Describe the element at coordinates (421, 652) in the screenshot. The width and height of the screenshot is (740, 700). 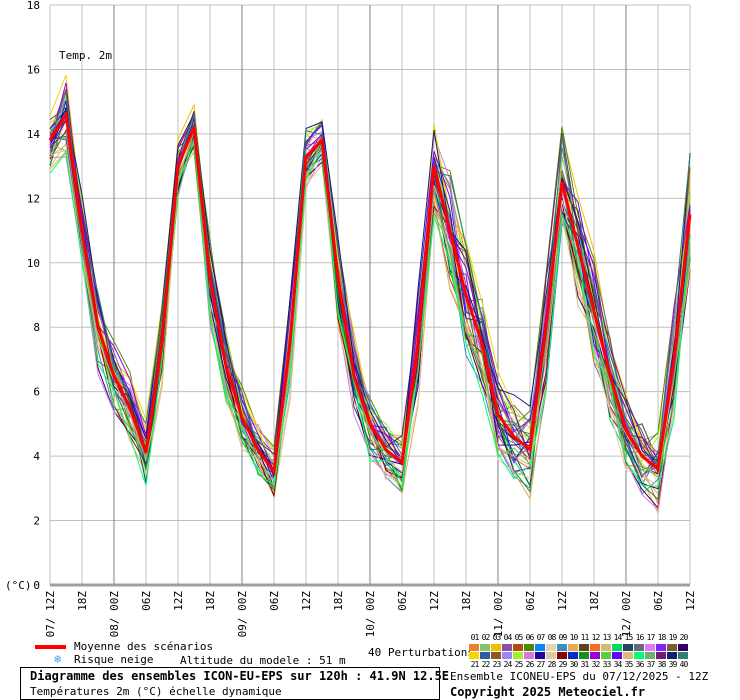
I see `perturbations-label: 40 Perturbations` at that location.